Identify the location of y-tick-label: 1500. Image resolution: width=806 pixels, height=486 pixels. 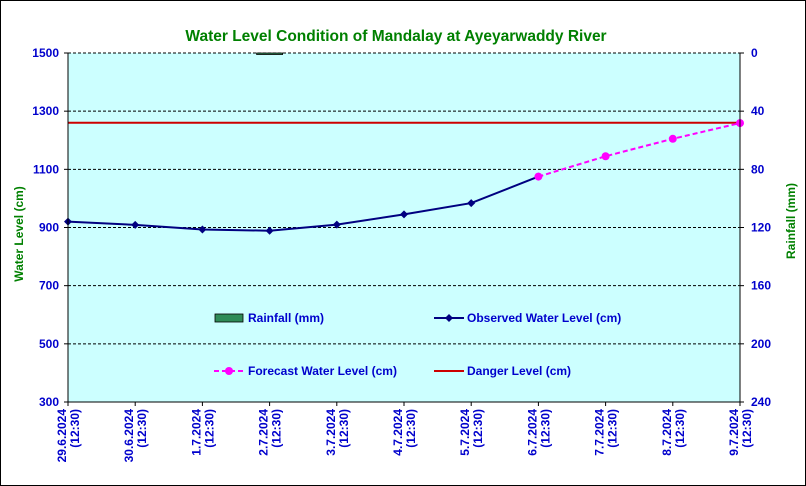
(45, 53).